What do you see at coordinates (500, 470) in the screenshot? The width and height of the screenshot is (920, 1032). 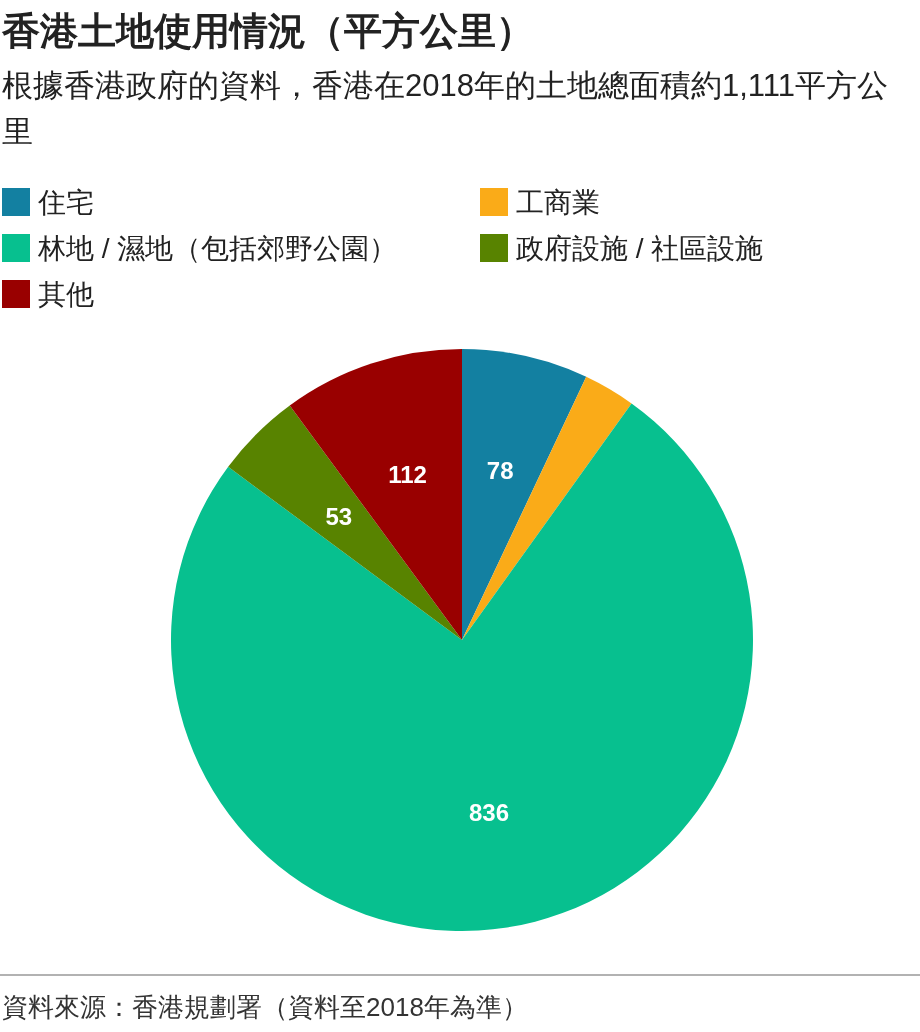 I see `data-label: 78` at bounding box center [500, 470].